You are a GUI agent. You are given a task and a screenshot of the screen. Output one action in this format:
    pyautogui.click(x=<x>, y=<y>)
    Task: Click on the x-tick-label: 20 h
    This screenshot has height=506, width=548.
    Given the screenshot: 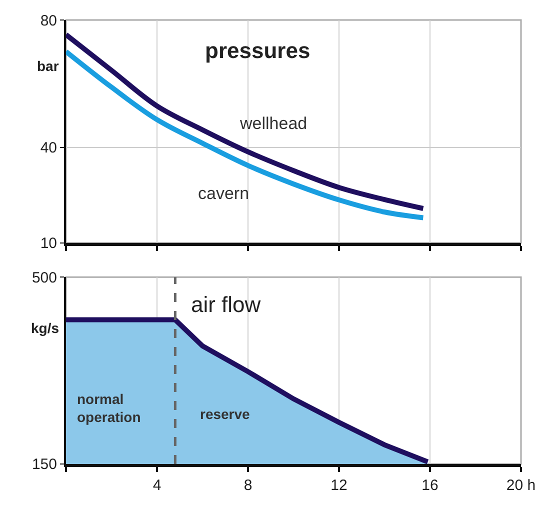 What is the action you would take?
    pyautogui.click(x=521, y=485)
    